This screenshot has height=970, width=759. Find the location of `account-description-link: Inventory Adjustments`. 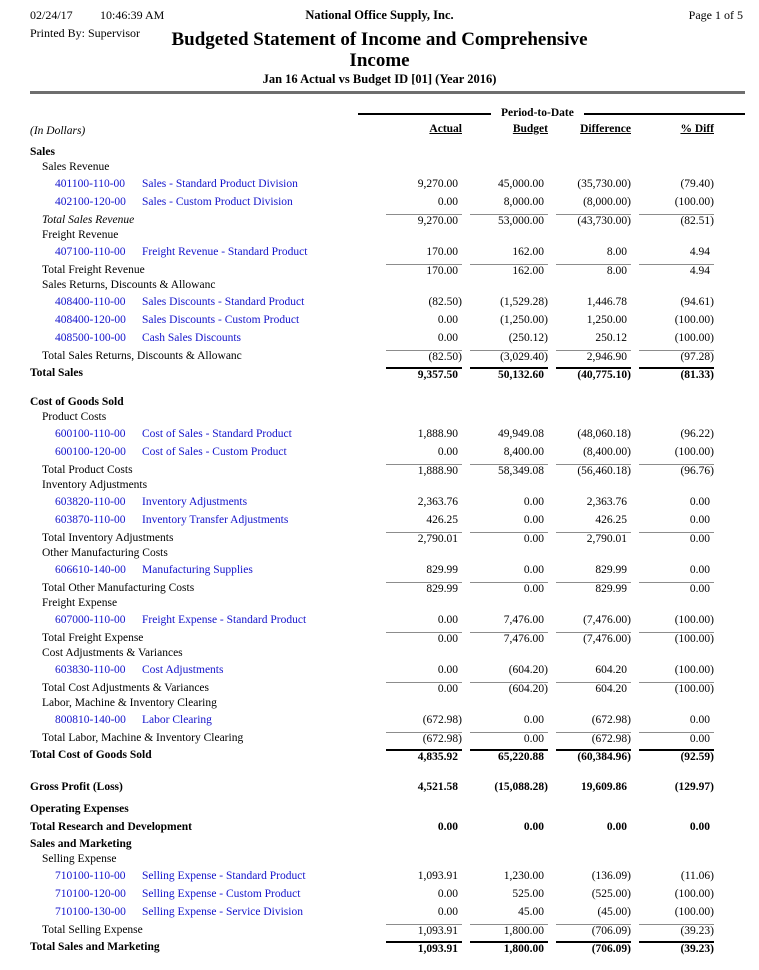

account-description-link: Inventory Adjustments is located at coordinates (195, 502).